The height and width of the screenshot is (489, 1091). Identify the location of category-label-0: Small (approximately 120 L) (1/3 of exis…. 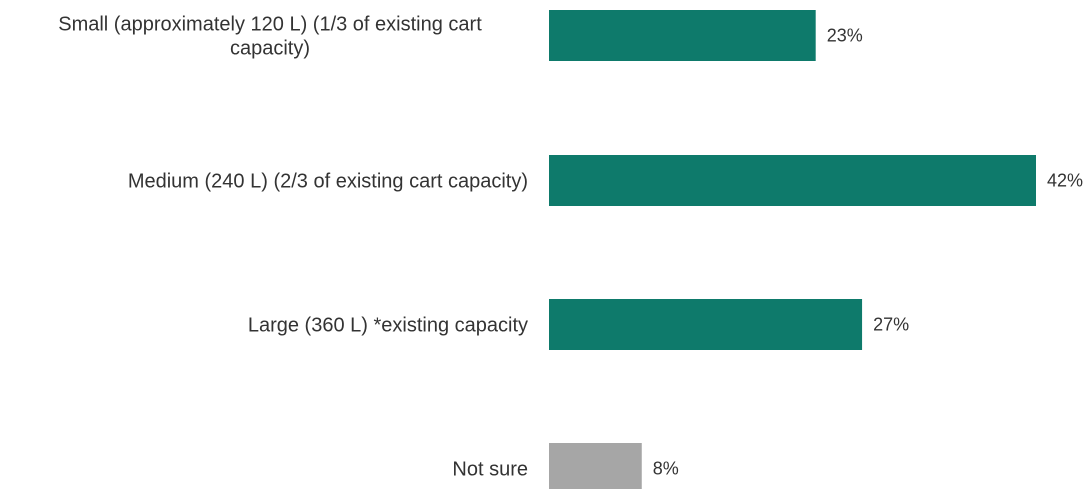
(270, 37).